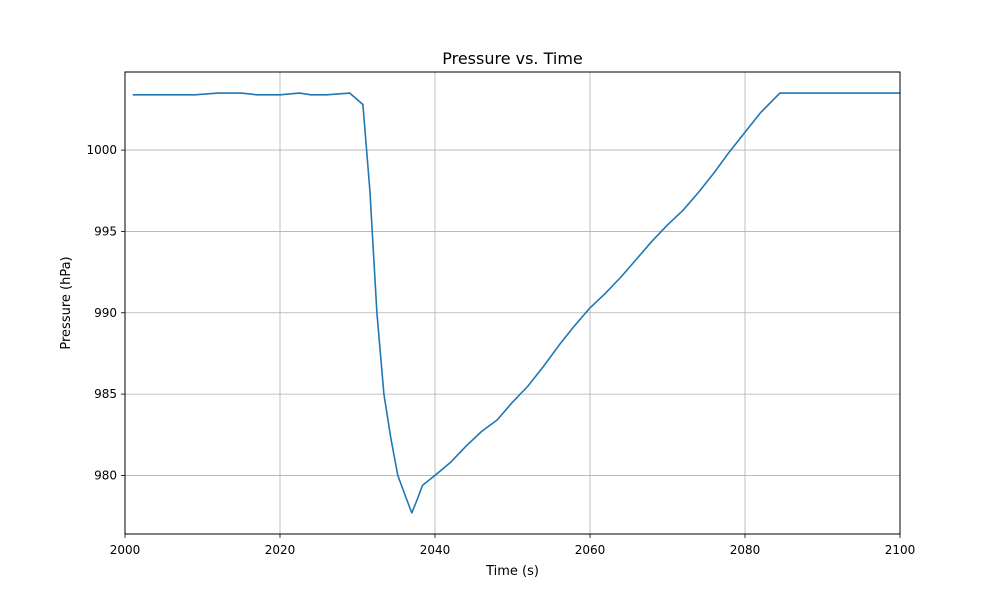 This screenshot has width=1000, height=600. What do you see at coordinates (101, 150) in the screenshot?
I see `y-tick-label: 1000` at bounding box center [101, 150].